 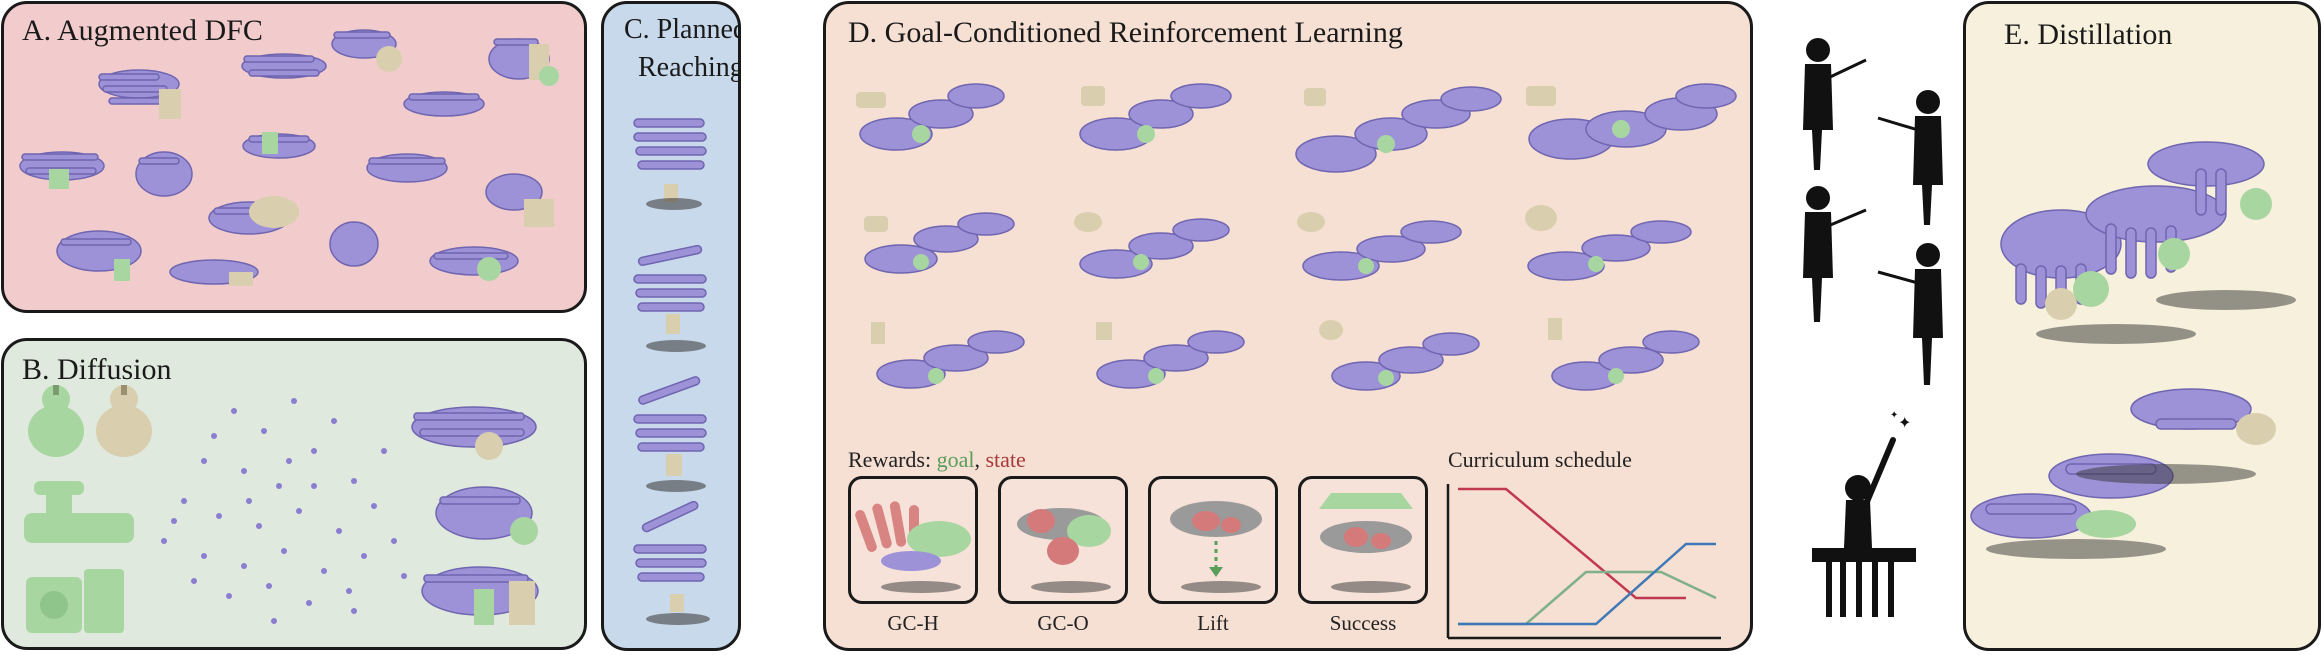 What do you see at coordinates (913, 623) in the screenshot?
I see `reward-label-gc-h: GC-H` at bounding box center [913, 623].